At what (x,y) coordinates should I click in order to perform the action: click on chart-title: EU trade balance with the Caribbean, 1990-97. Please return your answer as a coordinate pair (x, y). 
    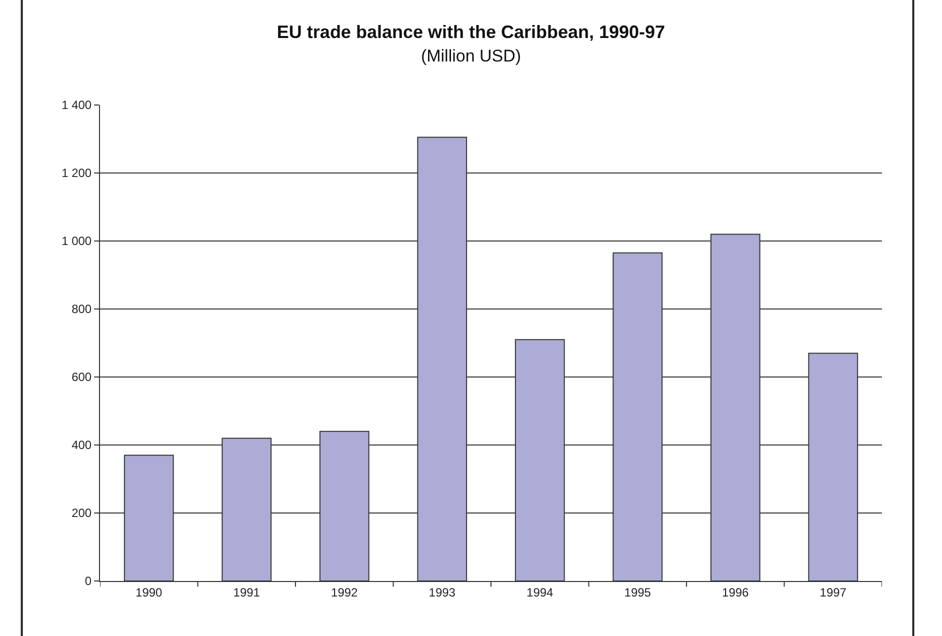
    Looking at the image, I should click on (471, 32).